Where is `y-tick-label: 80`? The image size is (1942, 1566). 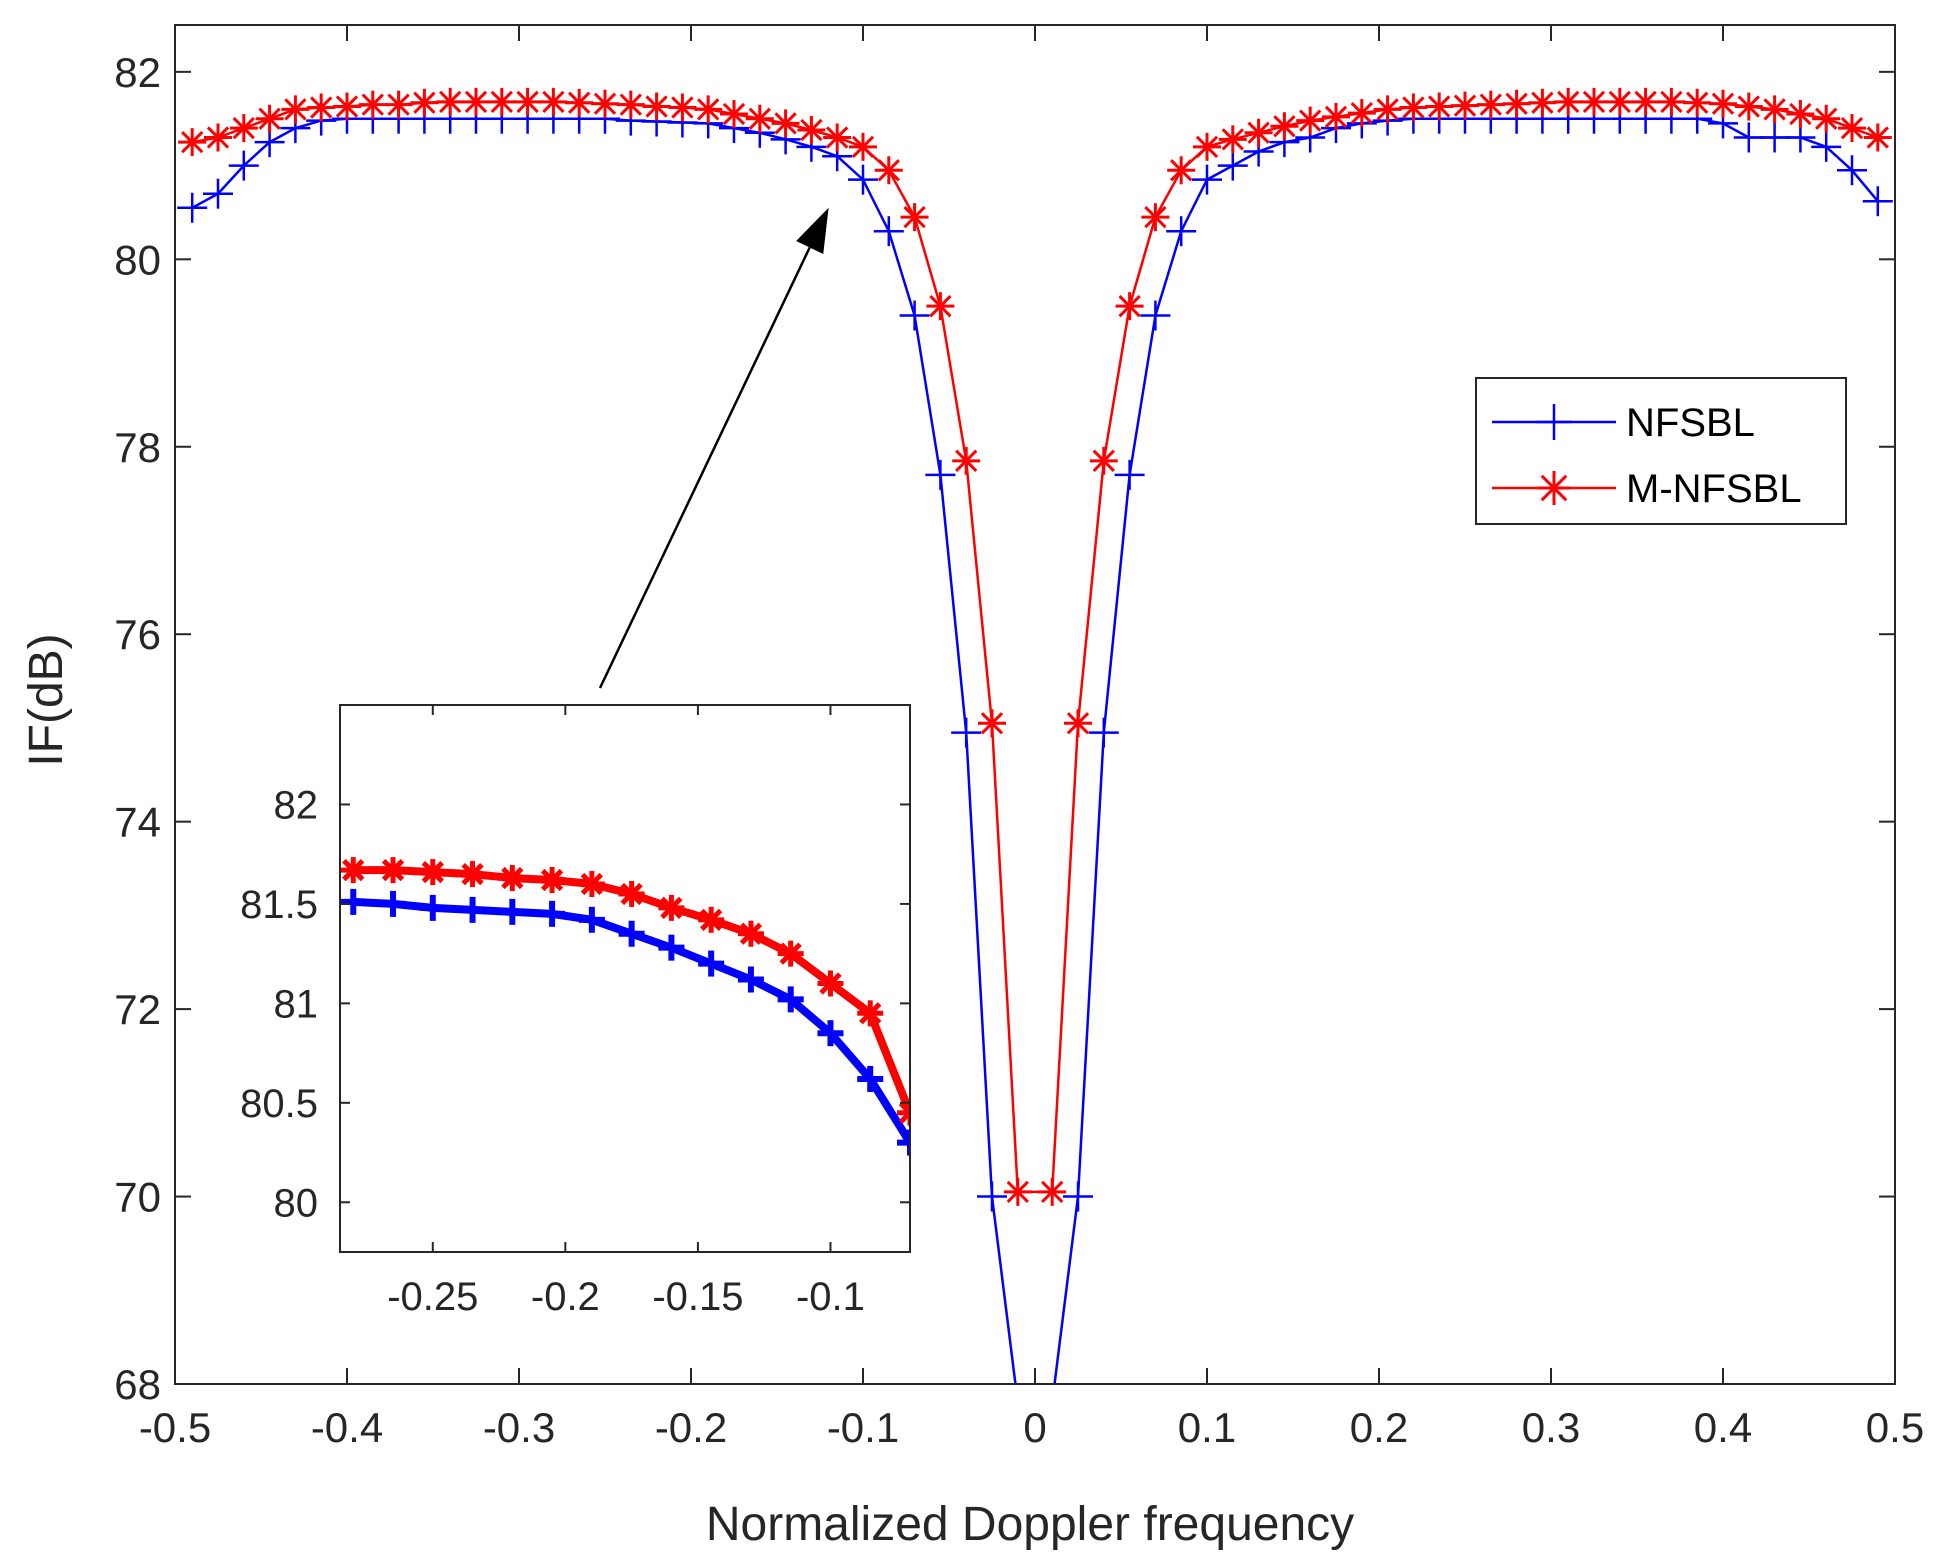
y-tick-label: 80 is located at coordinates (137, 259).